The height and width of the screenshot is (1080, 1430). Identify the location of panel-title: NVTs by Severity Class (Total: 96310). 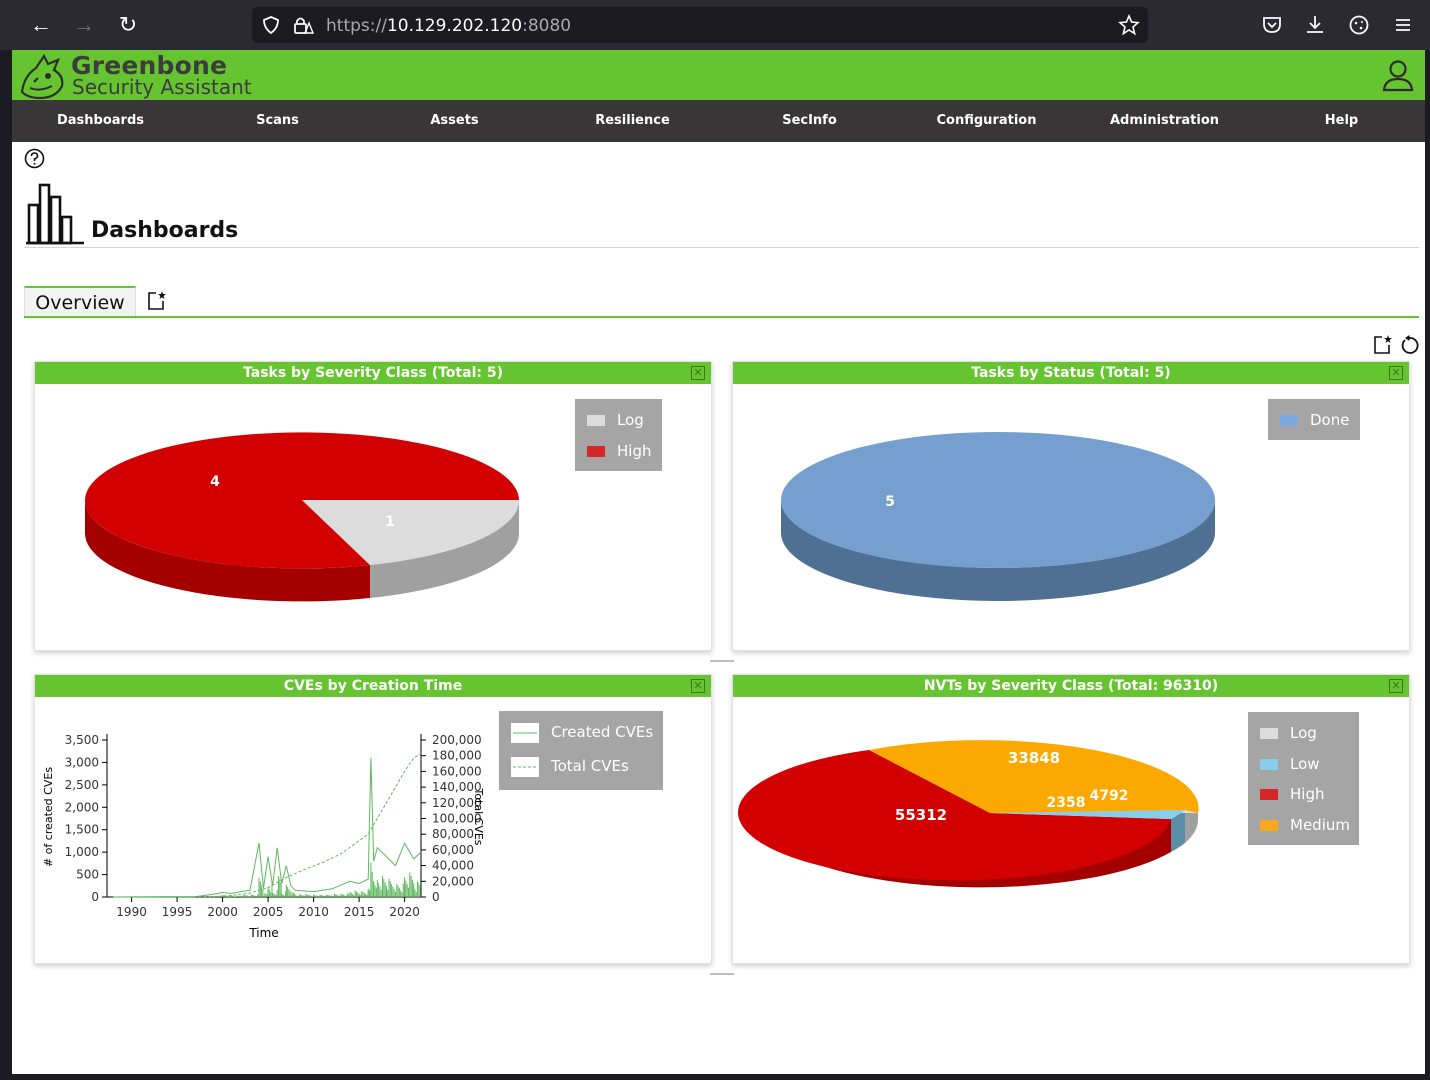
(1071, 686).